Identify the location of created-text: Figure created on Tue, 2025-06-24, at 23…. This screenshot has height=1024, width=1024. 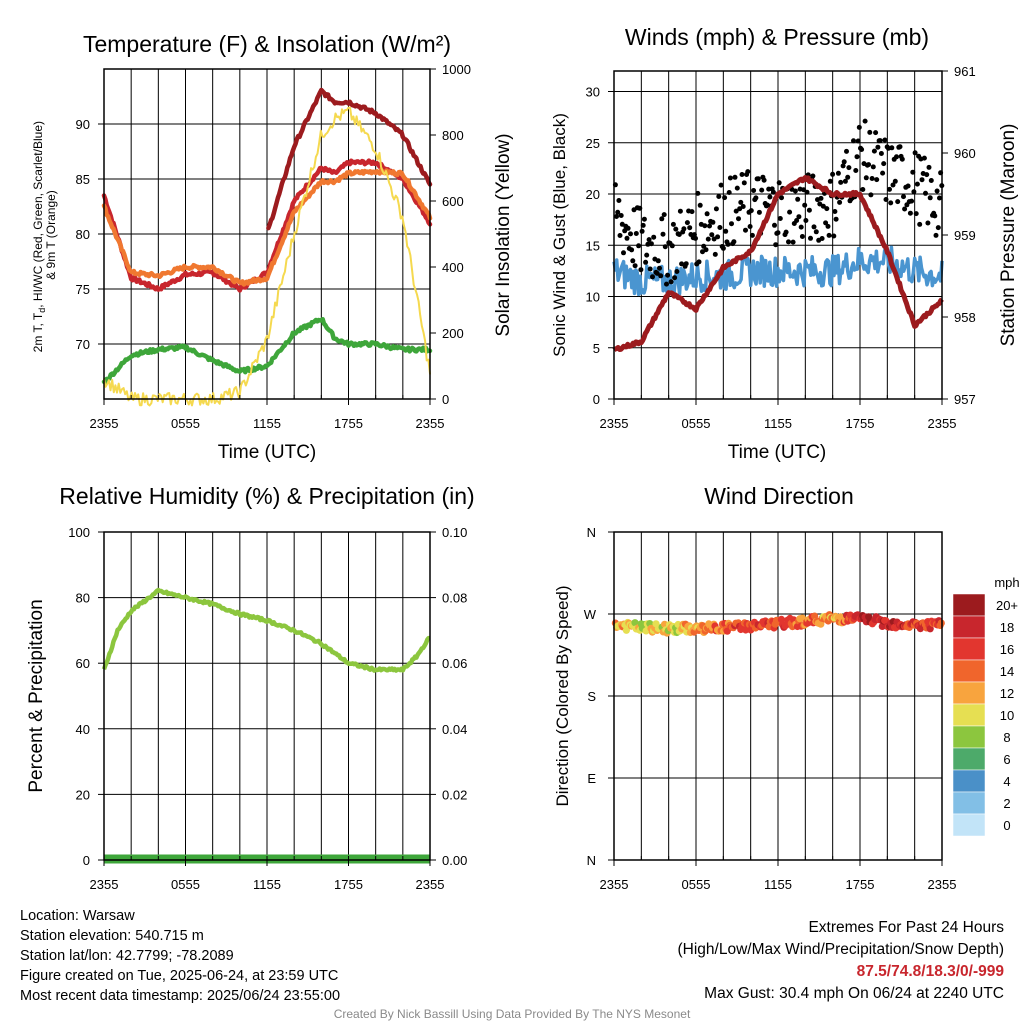
(179, 976).